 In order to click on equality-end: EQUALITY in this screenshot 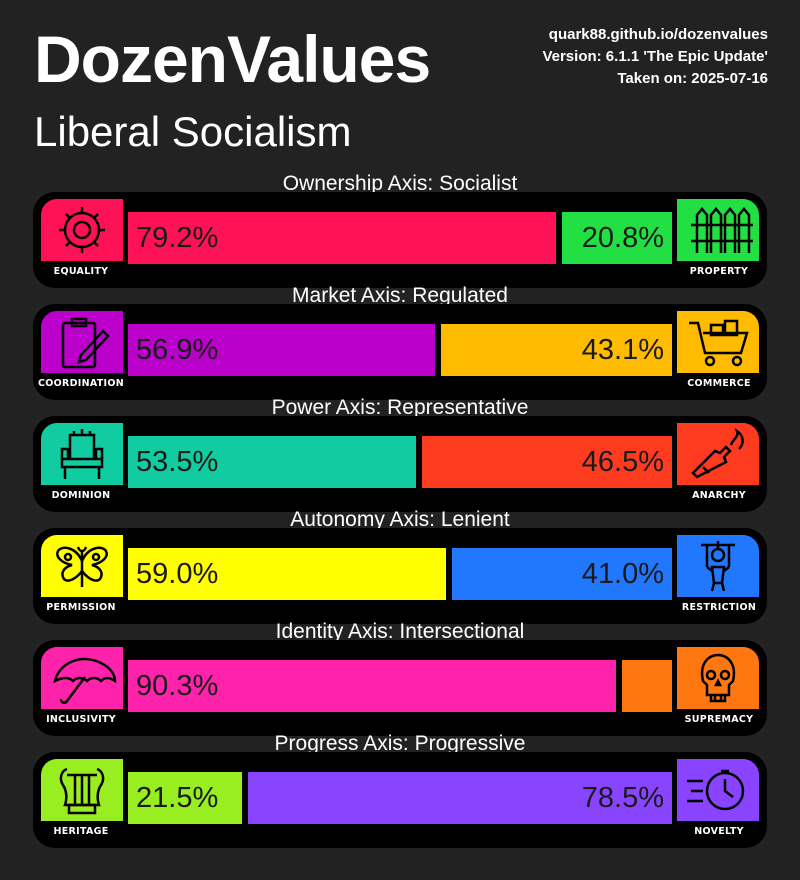, I will do `click(81, 240)`.